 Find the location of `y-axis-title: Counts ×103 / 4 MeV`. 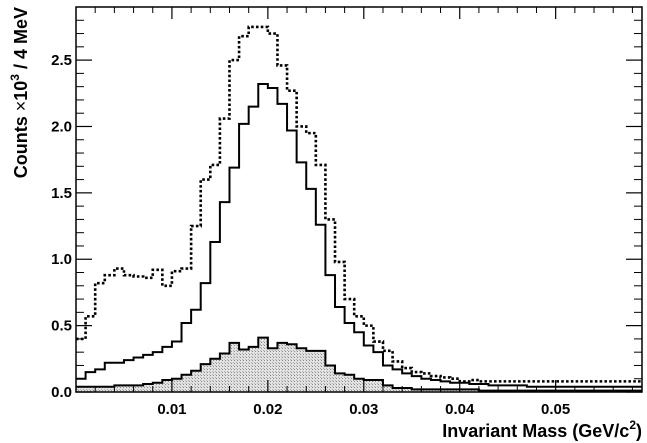

y-axis-title: Counts ×103 / 4 MeV is located at coordinates (19, 92).